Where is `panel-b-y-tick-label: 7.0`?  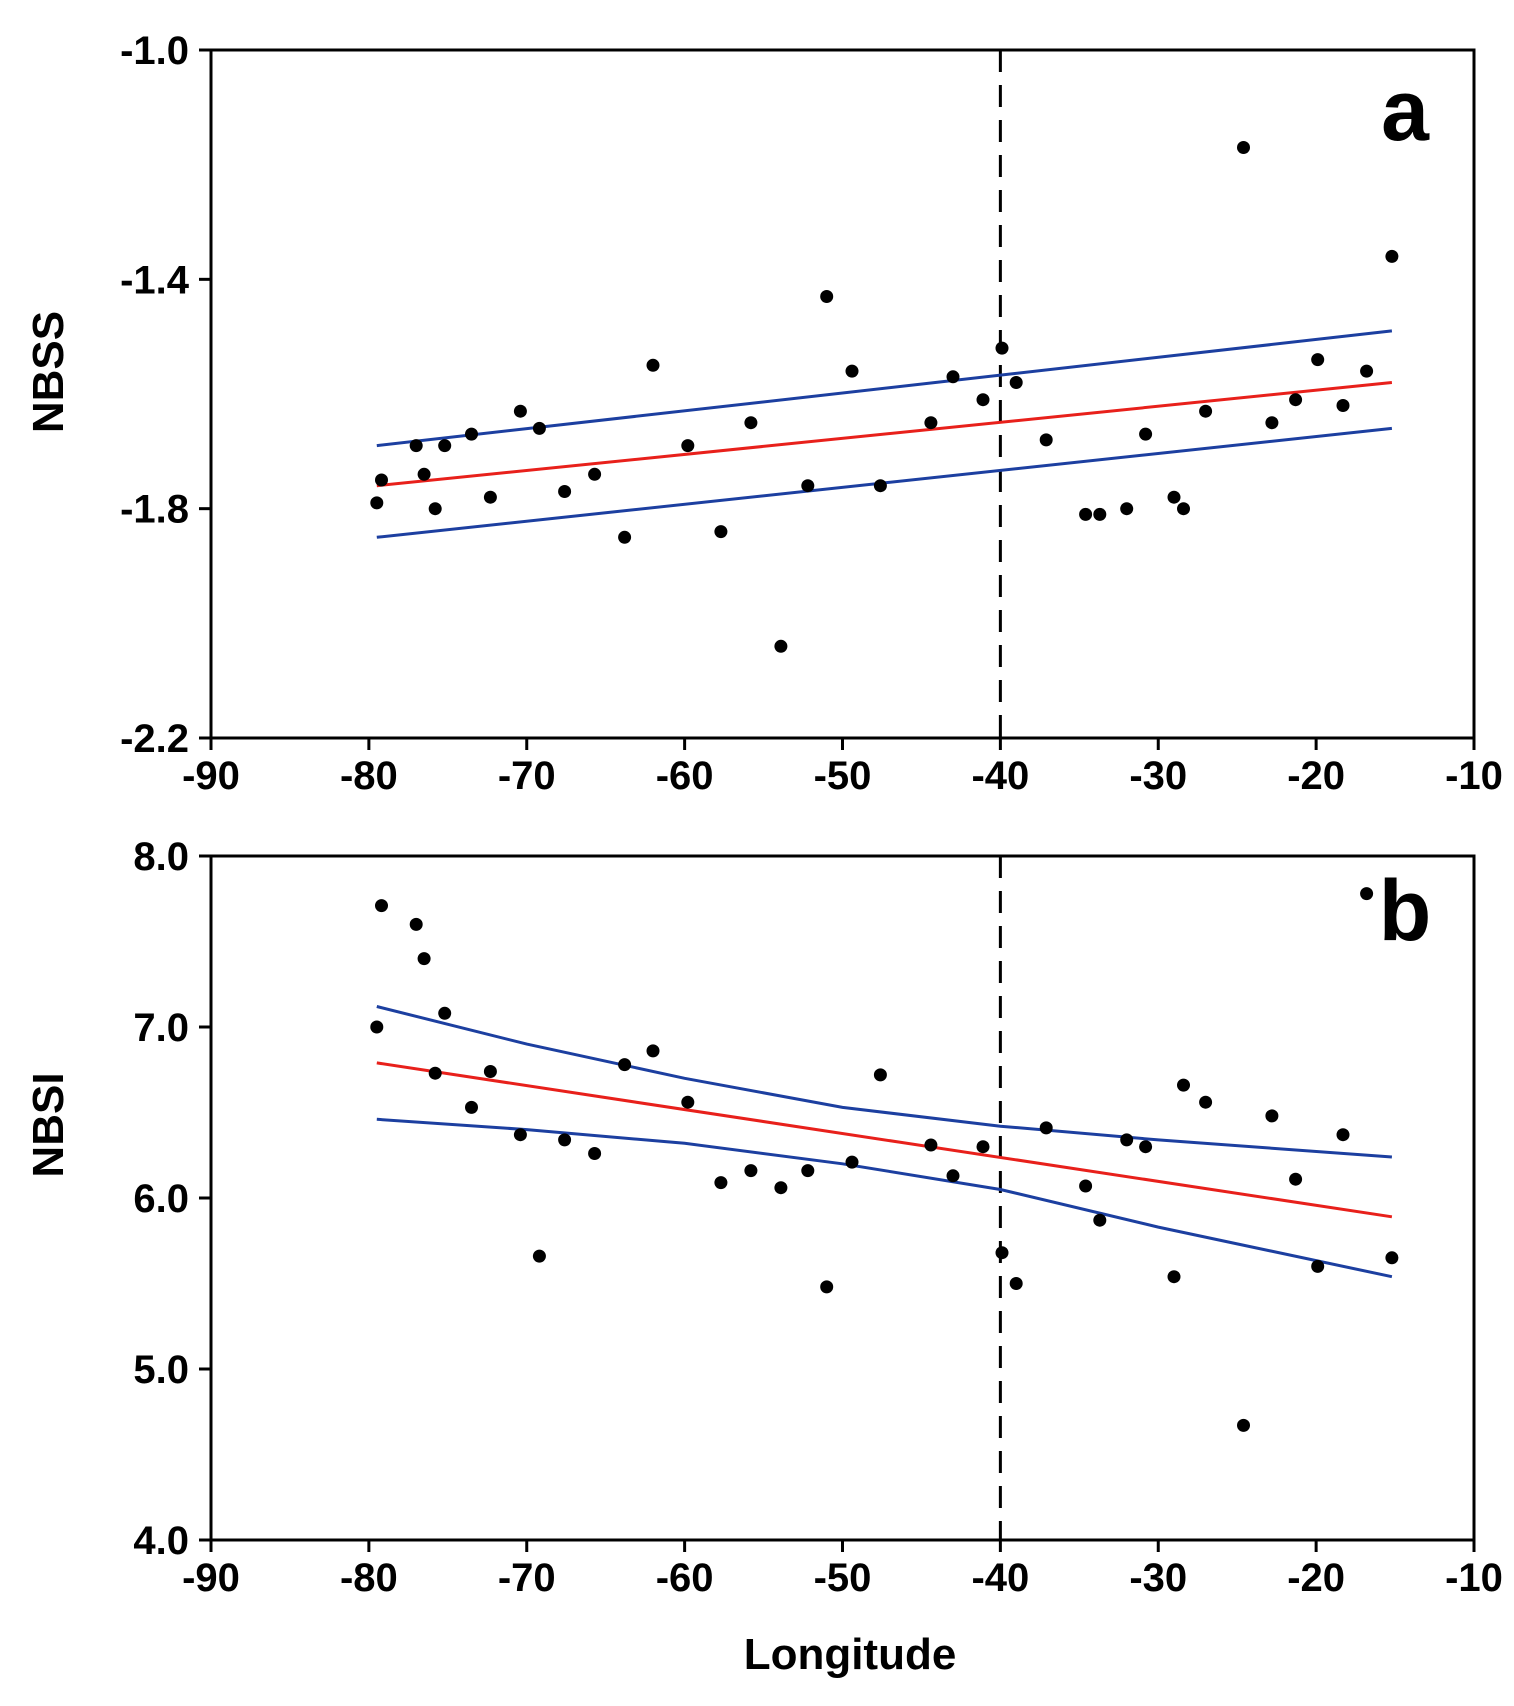 panel-b-y-tick-label: 7.0 is located at coordinates (161, 1028).